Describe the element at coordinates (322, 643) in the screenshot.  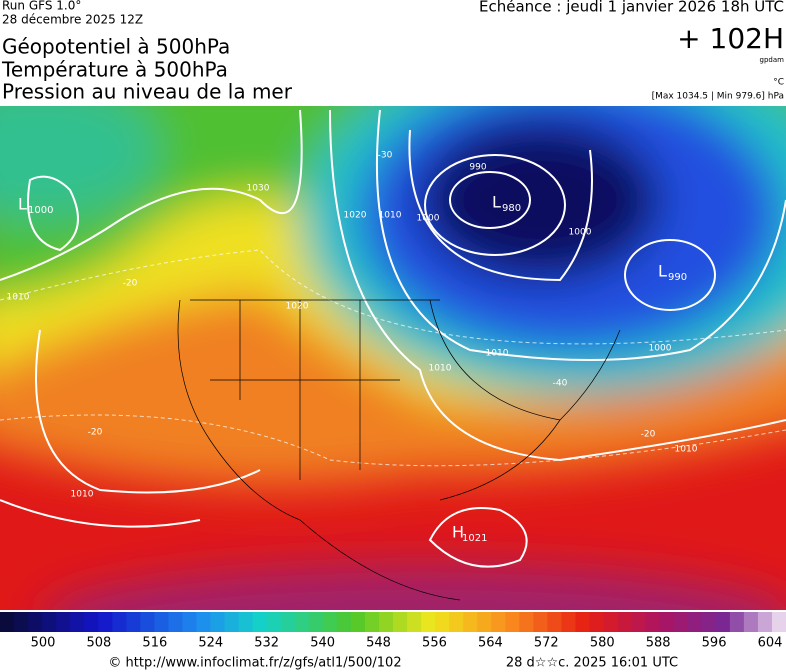
I see `colorbar-label: 540` at that location.